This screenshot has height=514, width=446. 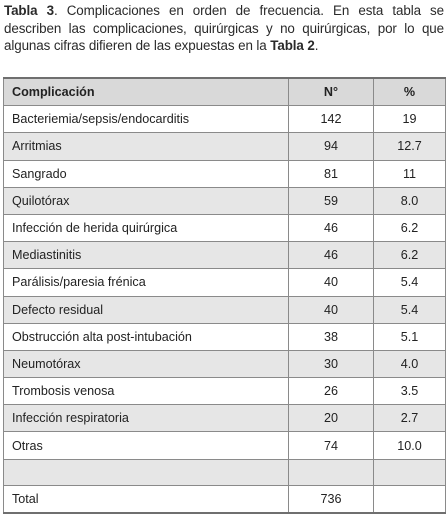 What do you see at coordinates (331, 499) in the screenshot?
I see `total-n: 736` at bounding box center [331, 499].